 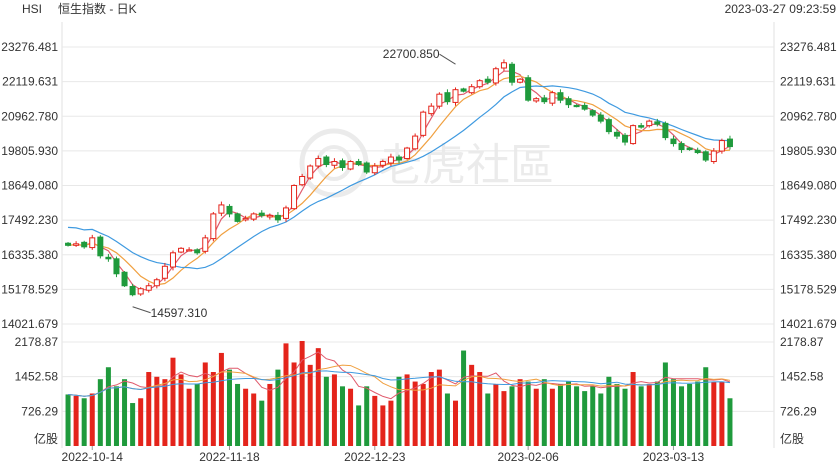 What do you see at coordinates (411, 54) in the screenshot?
I see `annotation-label: 22700.850` at bounding box center [411, 54].